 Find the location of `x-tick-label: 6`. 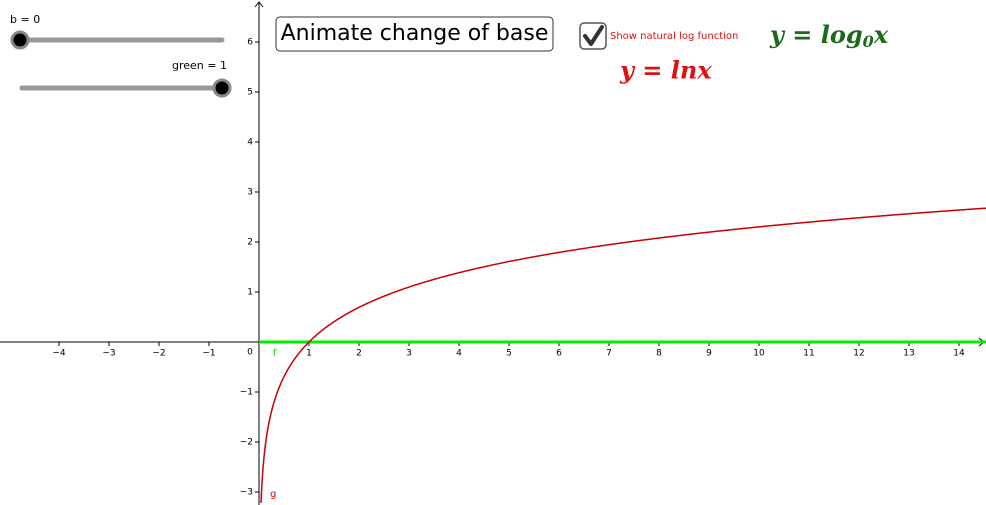

x-tick-label: 6 is located at coordinates (559, 354).